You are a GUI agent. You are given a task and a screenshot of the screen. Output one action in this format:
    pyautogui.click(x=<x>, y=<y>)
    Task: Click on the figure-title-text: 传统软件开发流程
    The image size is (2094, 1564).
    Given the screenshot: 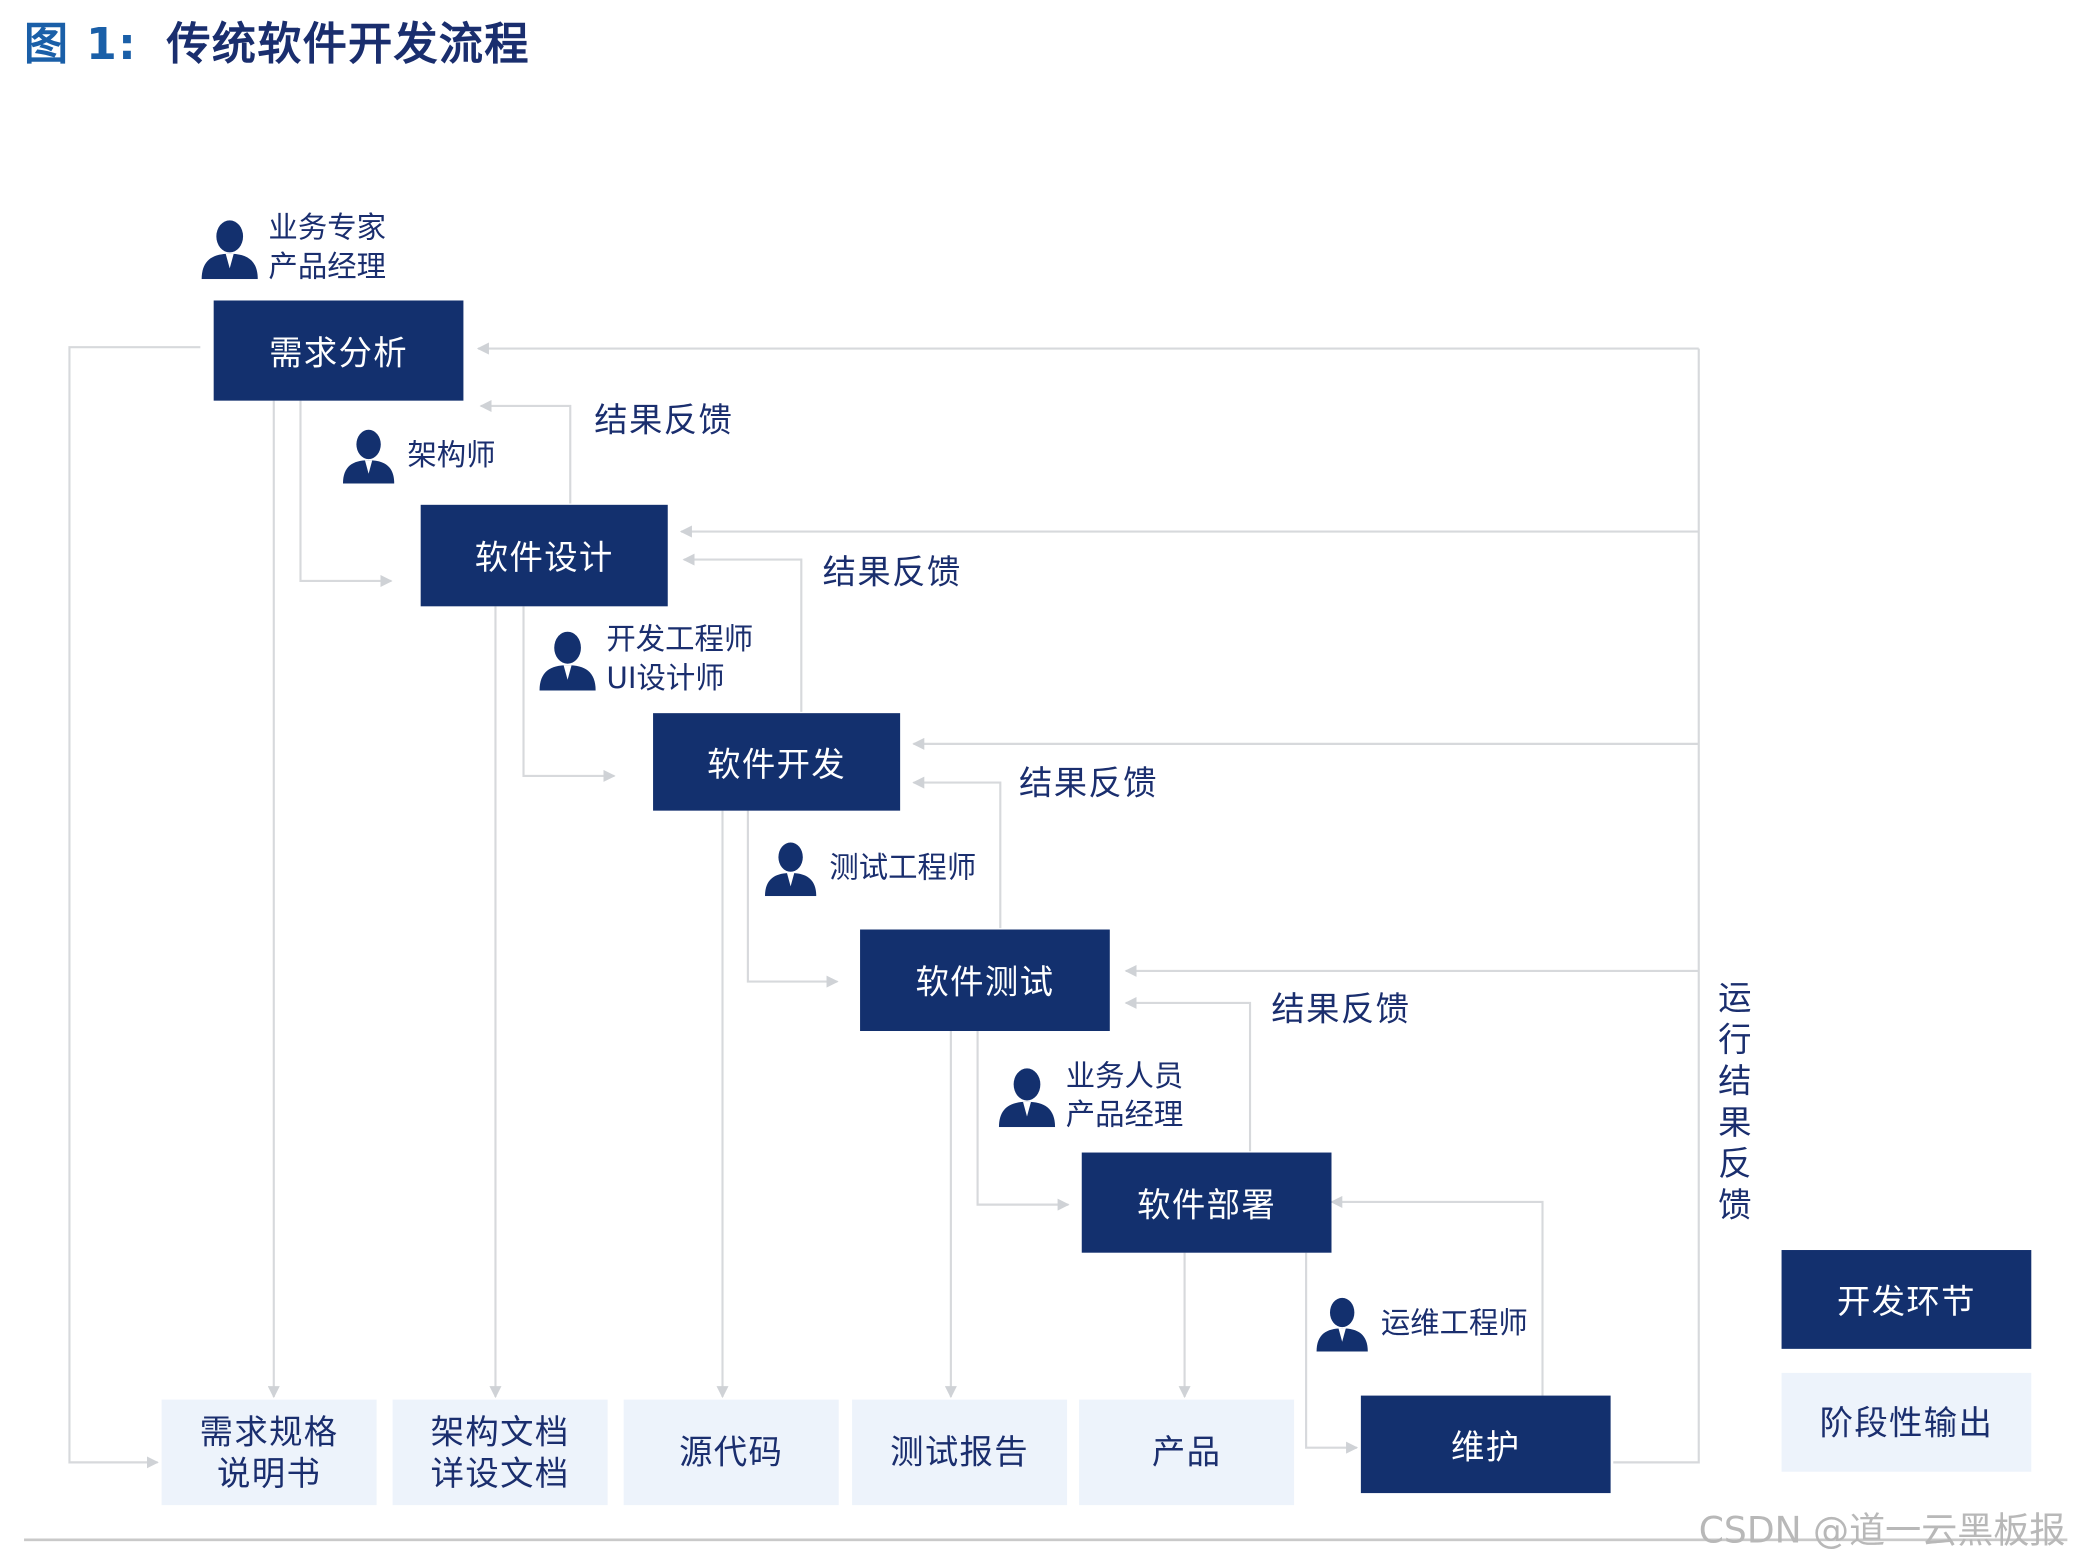 What is the action you would take?
    pyautogui.click(x=348, y=43)
    